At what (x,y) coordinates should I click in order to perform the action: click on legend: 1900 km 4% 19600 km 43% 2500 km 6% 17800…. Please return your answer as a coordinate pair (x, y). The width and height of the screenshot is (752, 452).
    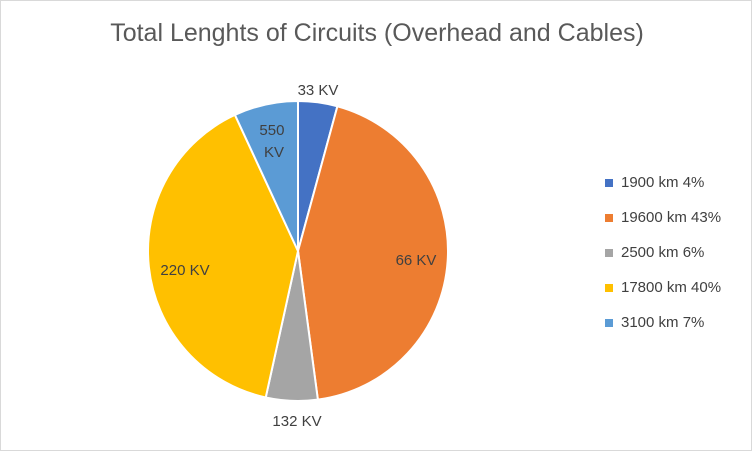
    Looking at the image, I should click on (663, 260).